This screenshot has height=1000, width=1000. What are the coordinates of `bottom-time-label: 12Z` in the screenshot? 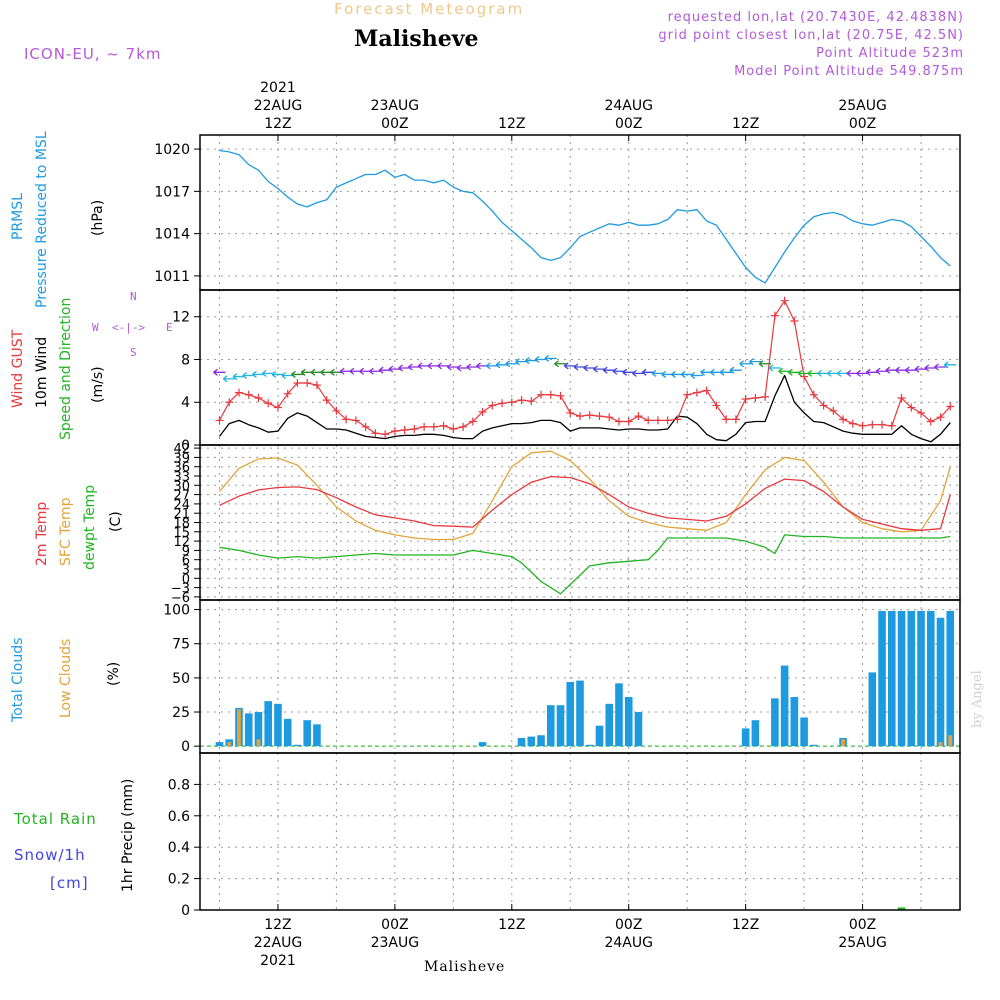 It's located at (277, 925).